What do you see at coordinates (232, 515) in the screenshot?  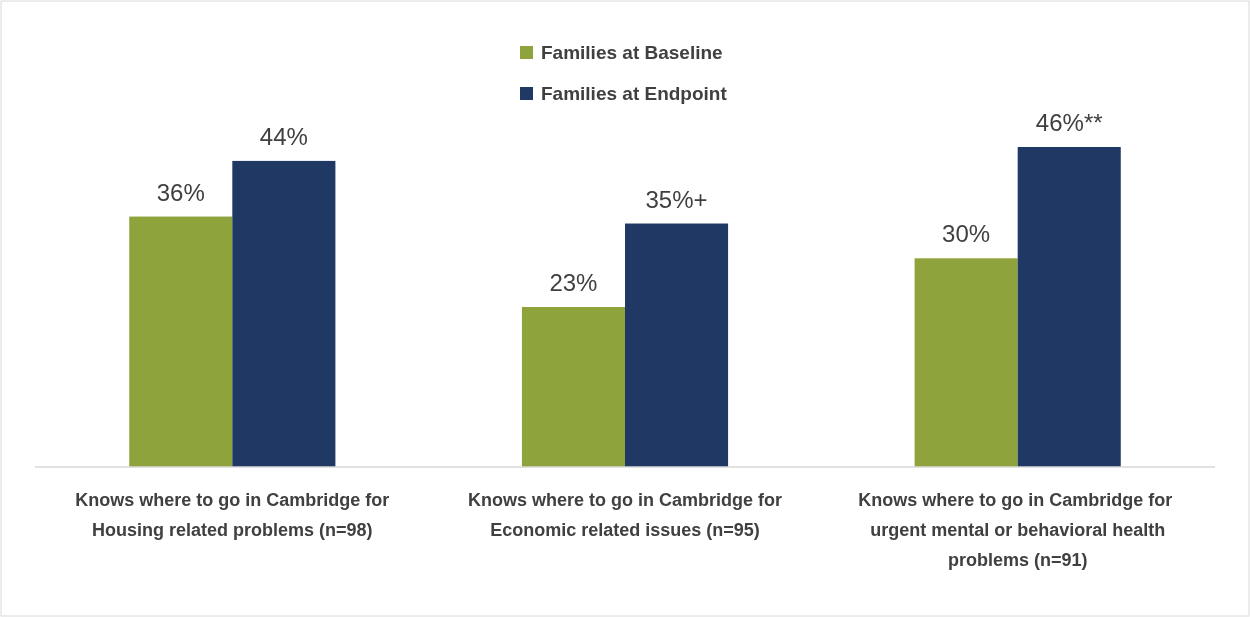 I see `x-tick-label: Knows where to go in Cambridge for Housing related problems (n=98)` at bounding box center [232, 515].